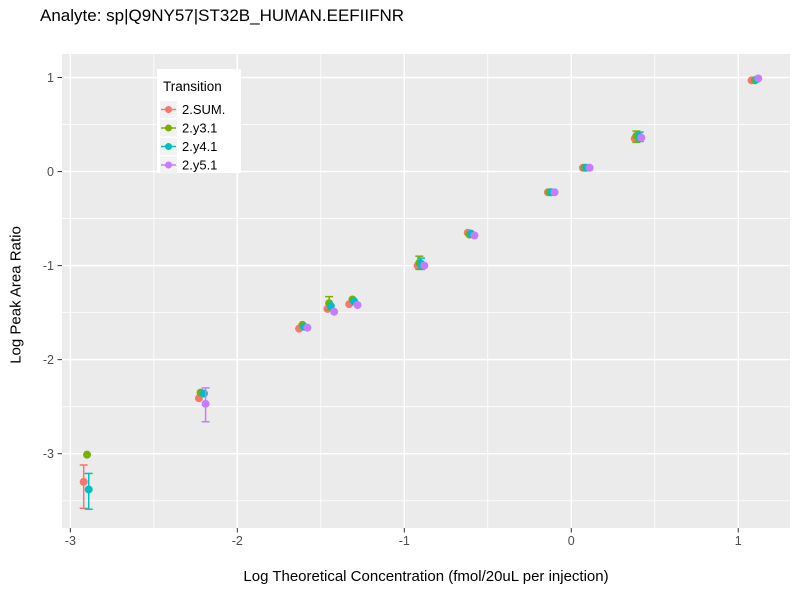  Describe the element at coordinates (237, 541) in the screenshot. I see `x-tick-label: -2` at that location.